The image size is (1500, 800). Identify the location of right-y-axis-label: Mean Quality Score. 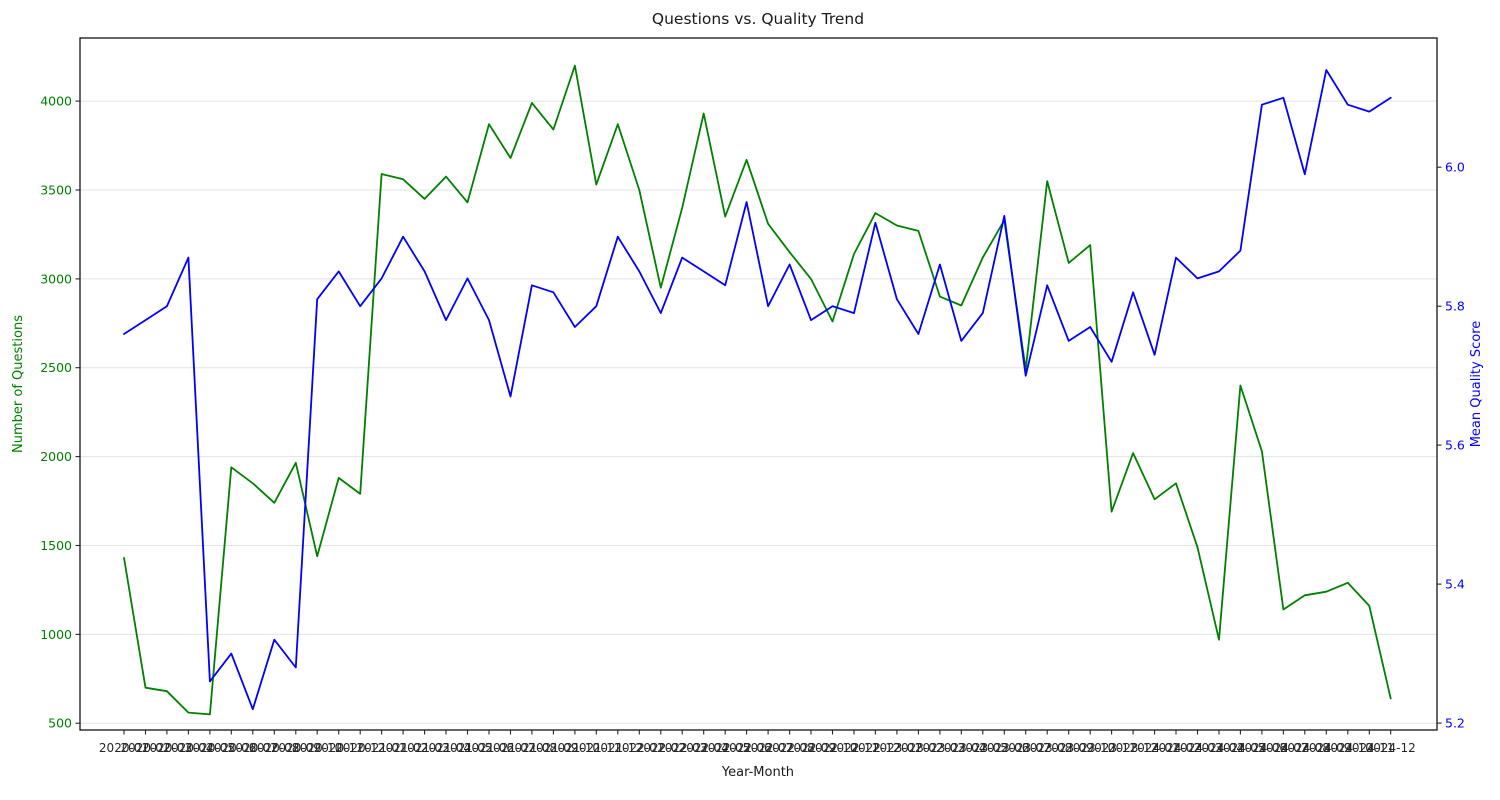
(1476, 384).